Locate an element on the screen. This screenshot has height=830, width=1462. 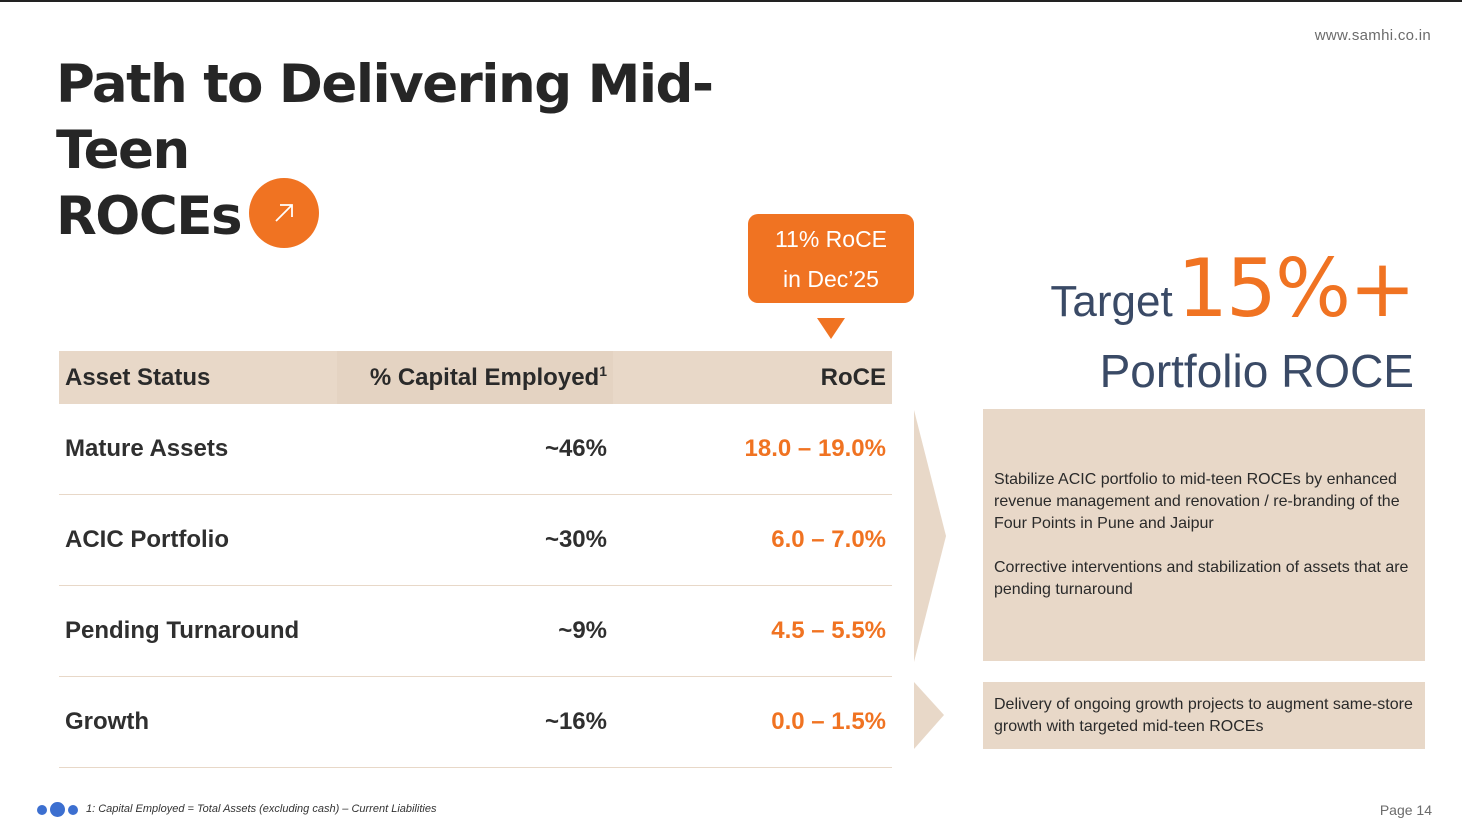
header-capital-employed: % Capital Employed1 is located at coordinates (475, 377).